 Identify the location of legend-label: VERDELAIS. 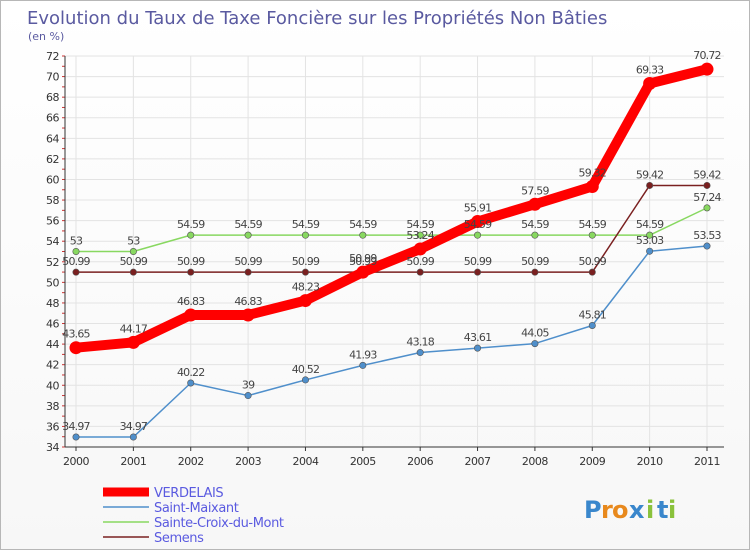
(188, 493).